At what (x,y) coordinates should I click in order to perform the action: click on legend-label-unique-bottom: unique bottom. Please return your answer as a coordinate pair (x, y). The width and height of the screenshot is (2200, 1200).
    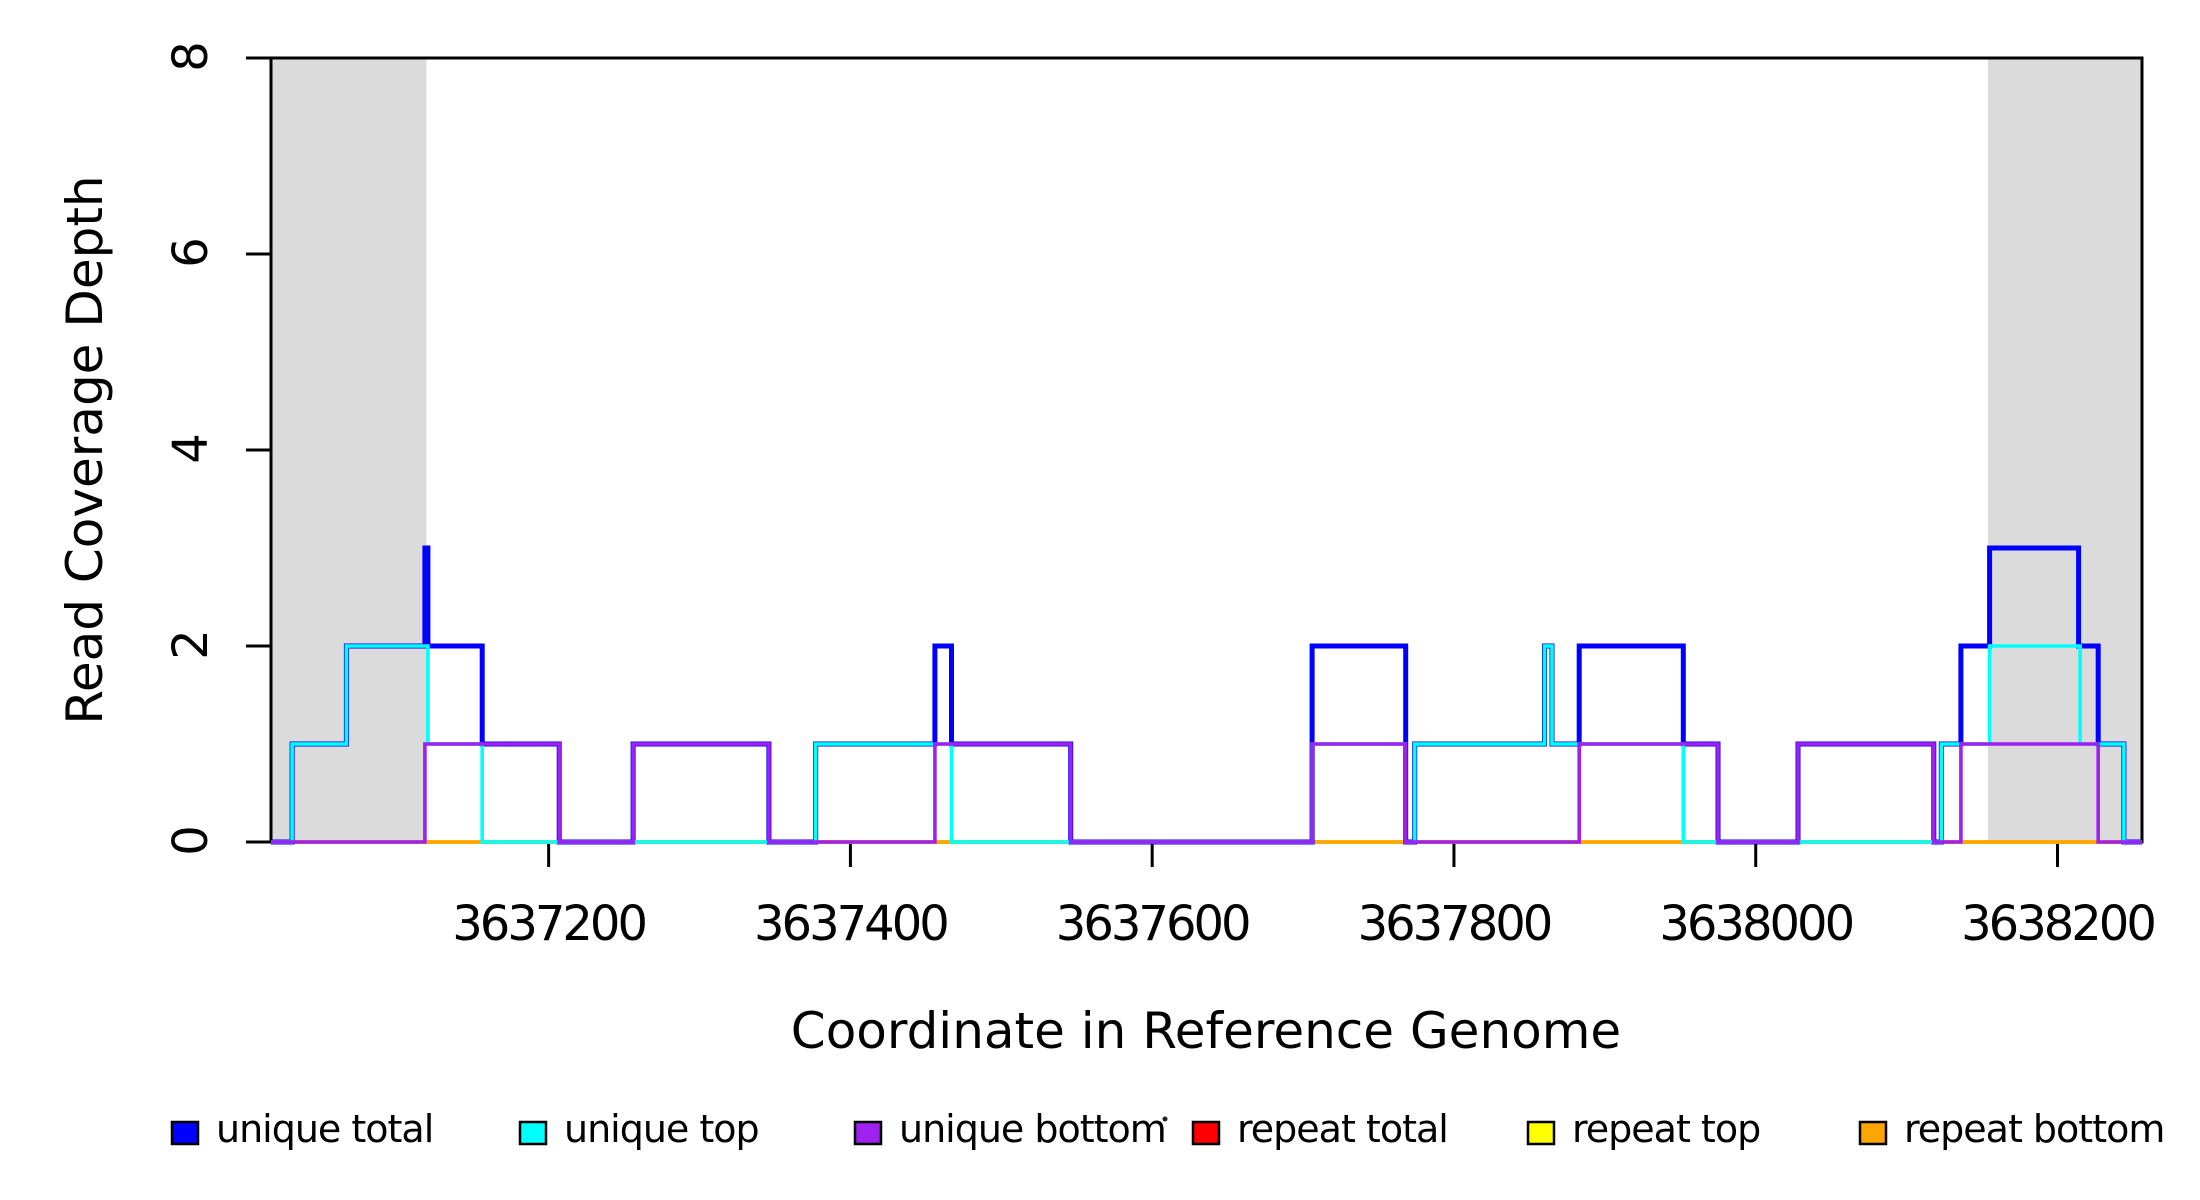
    Looking at the image, I should click on (1032, 1129).